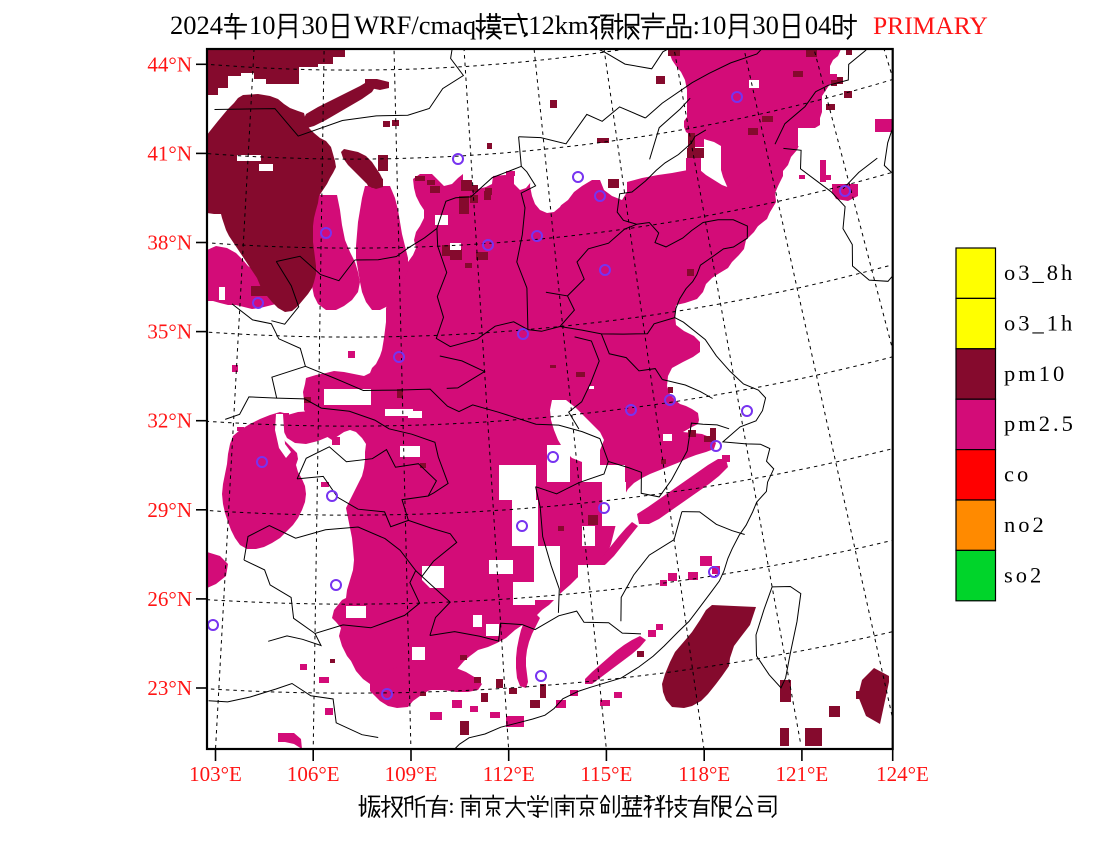  What do you see at coordinates (169, 153) in the screenshot?
I see `svg-text: 41°N` at bounding box center [169, 153].